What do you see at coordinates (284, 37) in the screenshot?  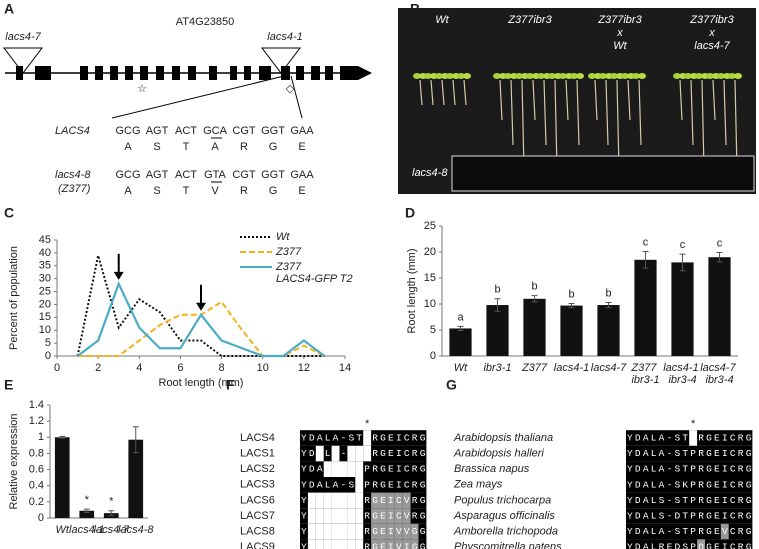 I see `insertion-label: lacs4-1` at bounding box center [284, 37].